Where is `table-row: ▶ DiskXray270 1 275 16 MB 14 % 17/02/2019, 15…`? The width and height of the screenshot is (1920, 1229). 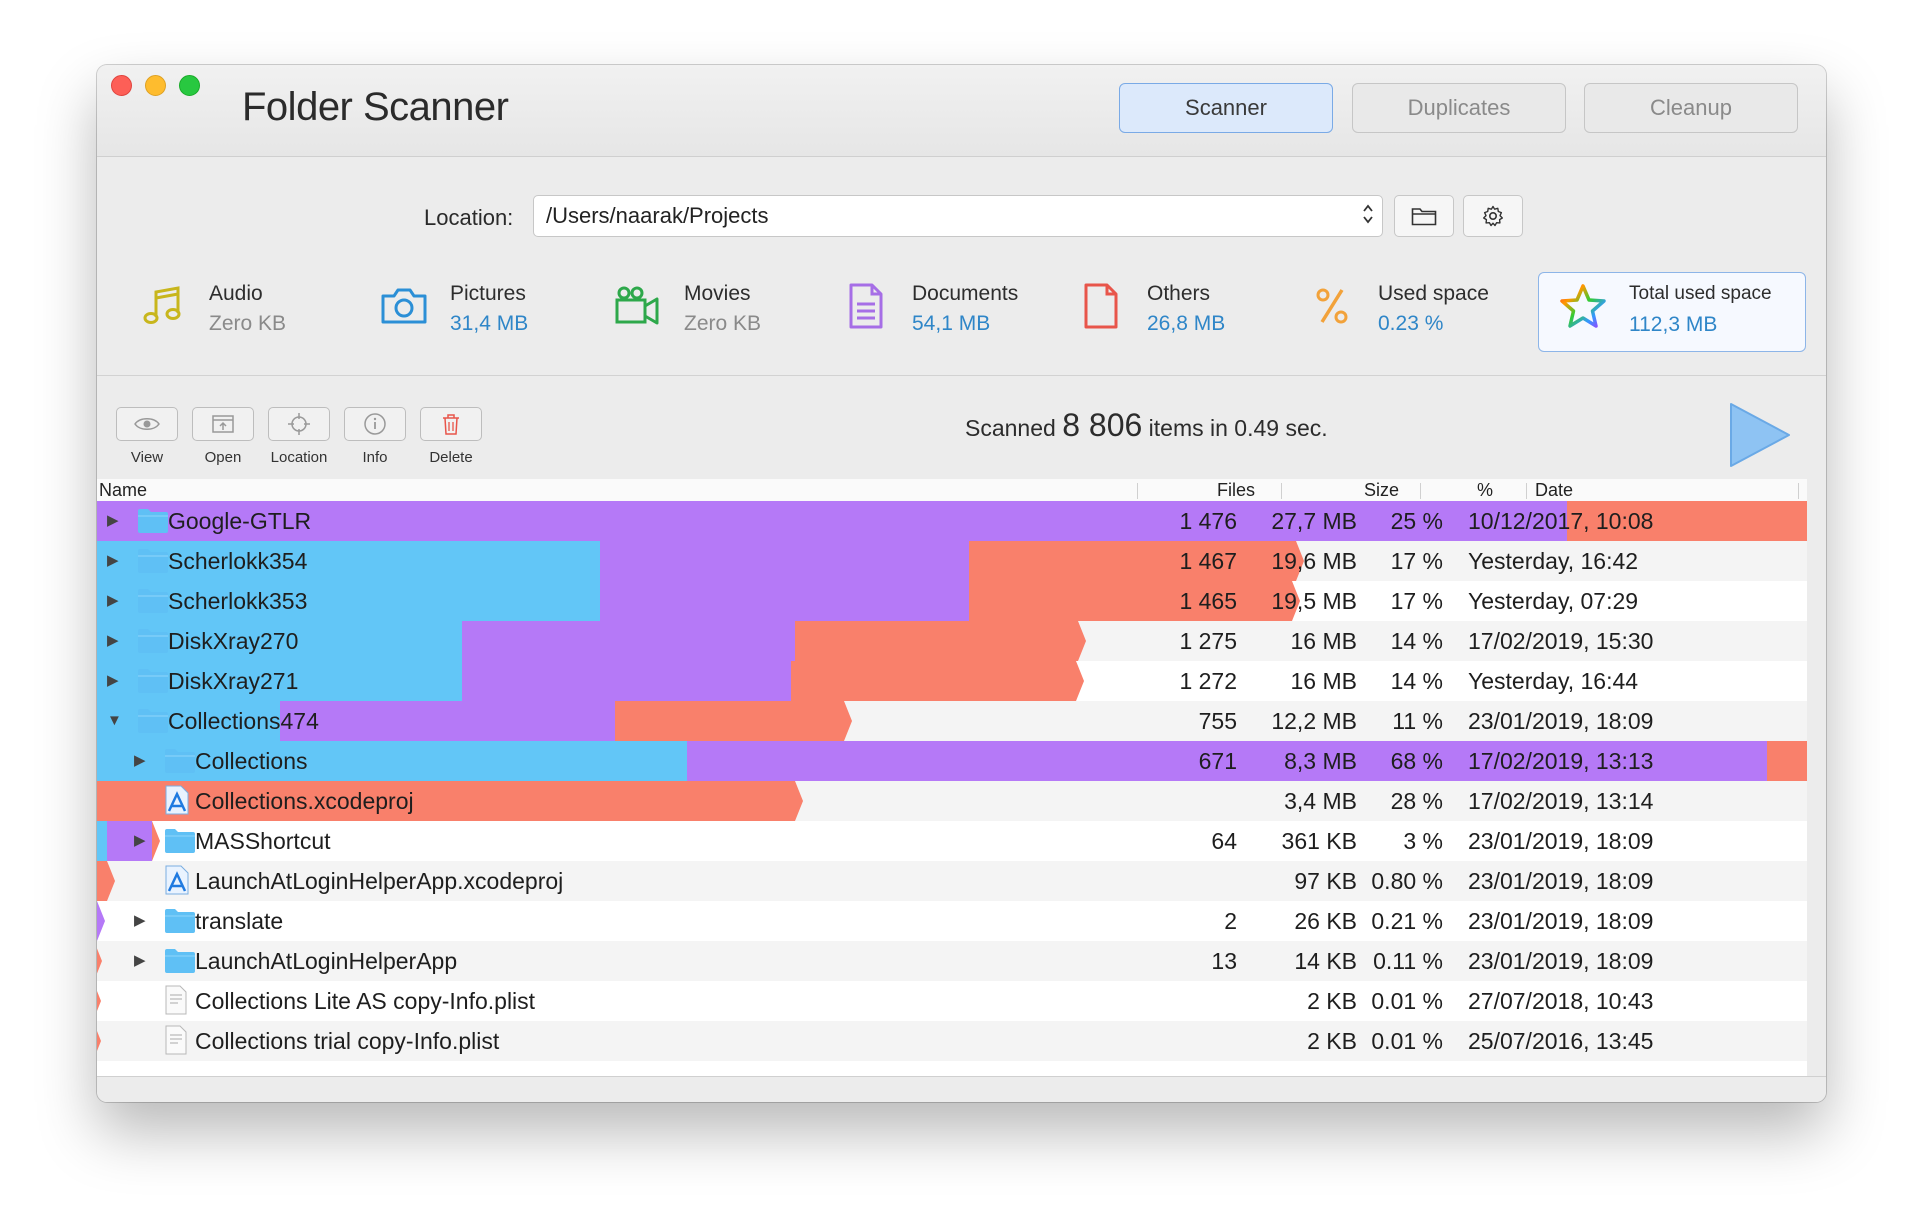
table-row: ▶ DiskXray270 1 275 16 MB 14 % 17/02/2019, 15… is located at coordinates (952, 641).